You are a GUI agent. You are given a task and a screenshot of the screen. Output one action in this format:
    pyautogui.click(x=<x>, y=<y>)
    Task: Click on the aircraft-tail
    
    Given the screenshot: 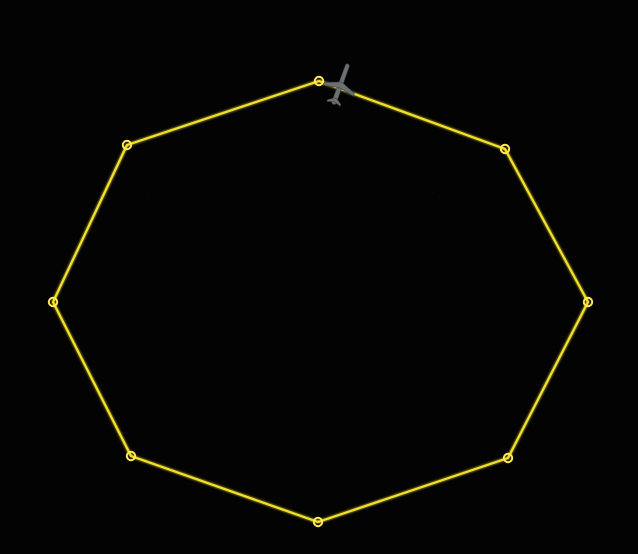 What is the action you would take?
    pyautogui.click(x=334, y=102)
    